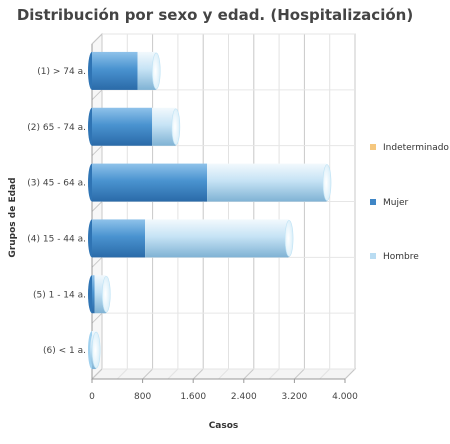  I want to click on y-tick-label: (6) < 1 a., so click(64, 351).